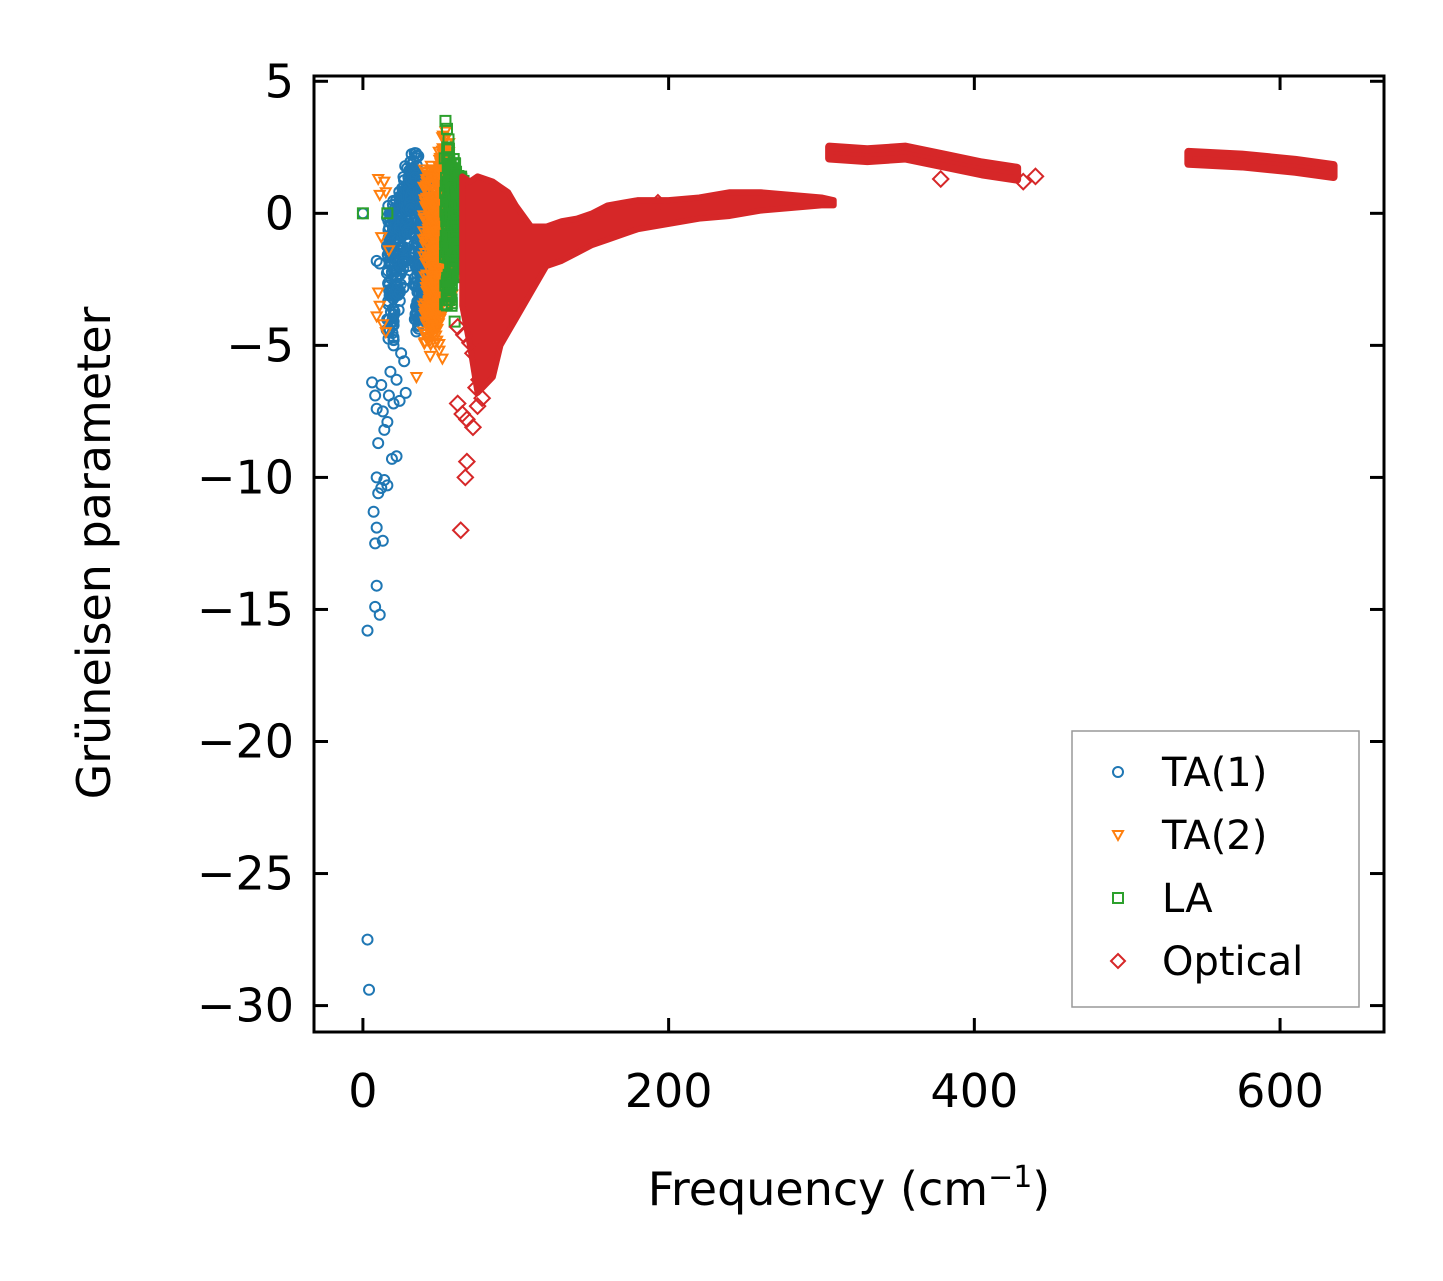  Describe the element at coordinates (974, 1091) in the screenshot. I see `x-tick-label: 400` at that location.